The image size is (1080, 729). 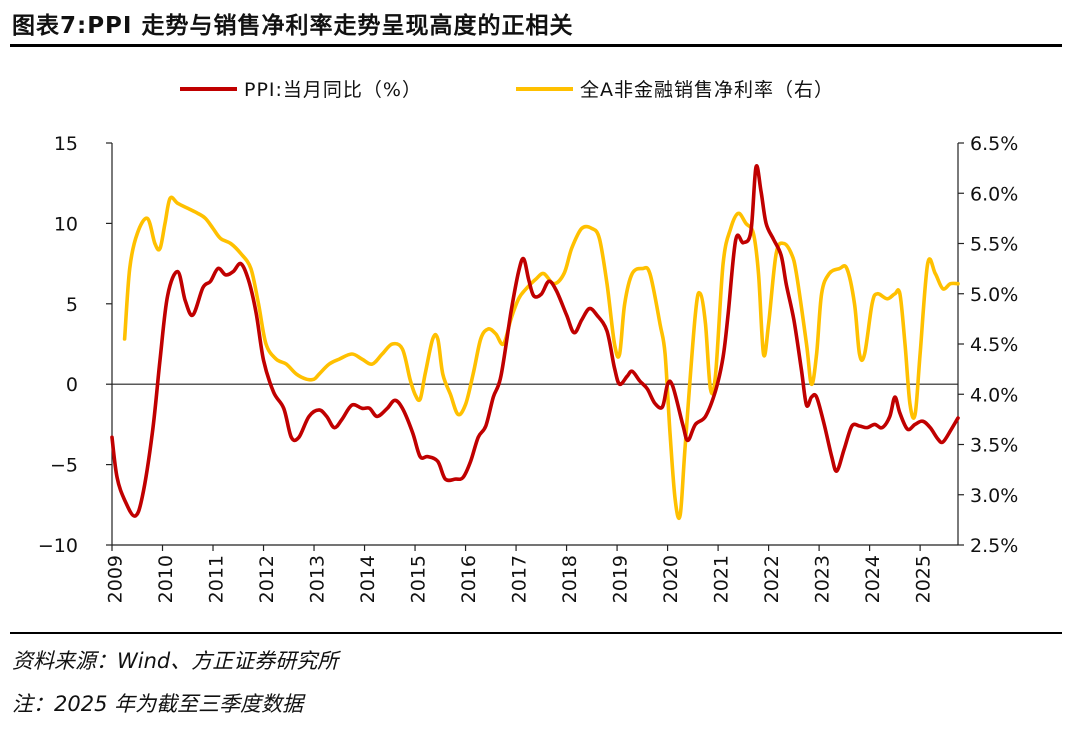 What do you see at coordinates (318, 579) in the screenshot?
I see `x-tick-label: 2013` at bounding box center [318, 579].